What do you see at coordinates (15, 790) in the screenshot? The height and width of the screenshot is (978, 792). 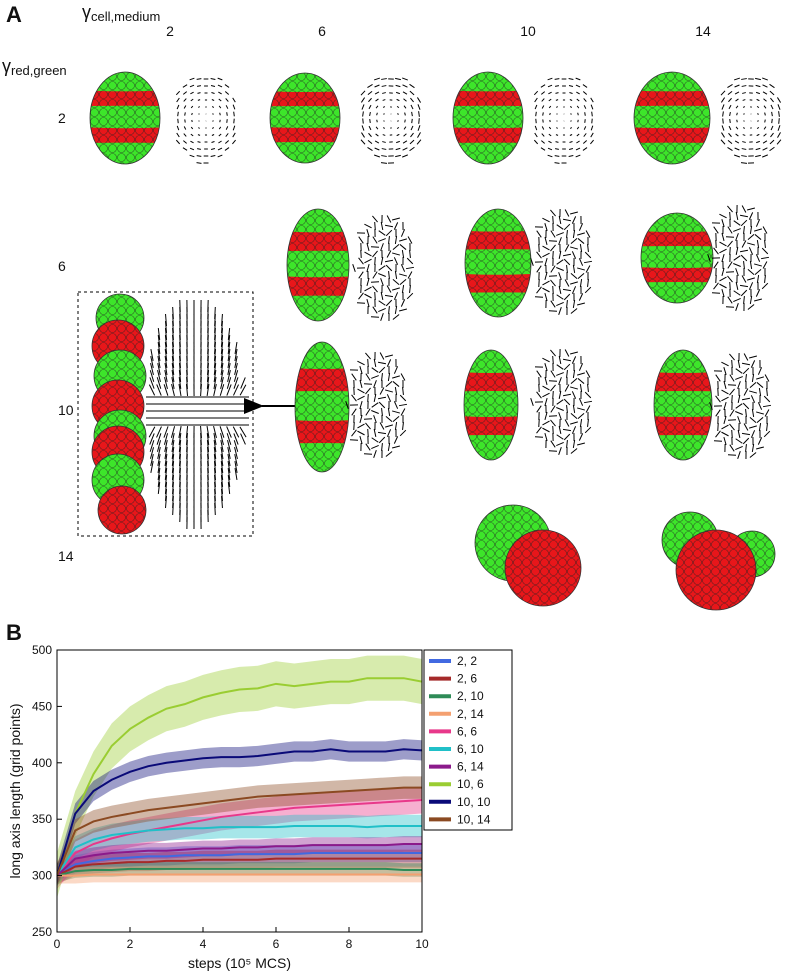 I see `y-axis-label: long axis length (grid points)` at bounding box center [15, 790].